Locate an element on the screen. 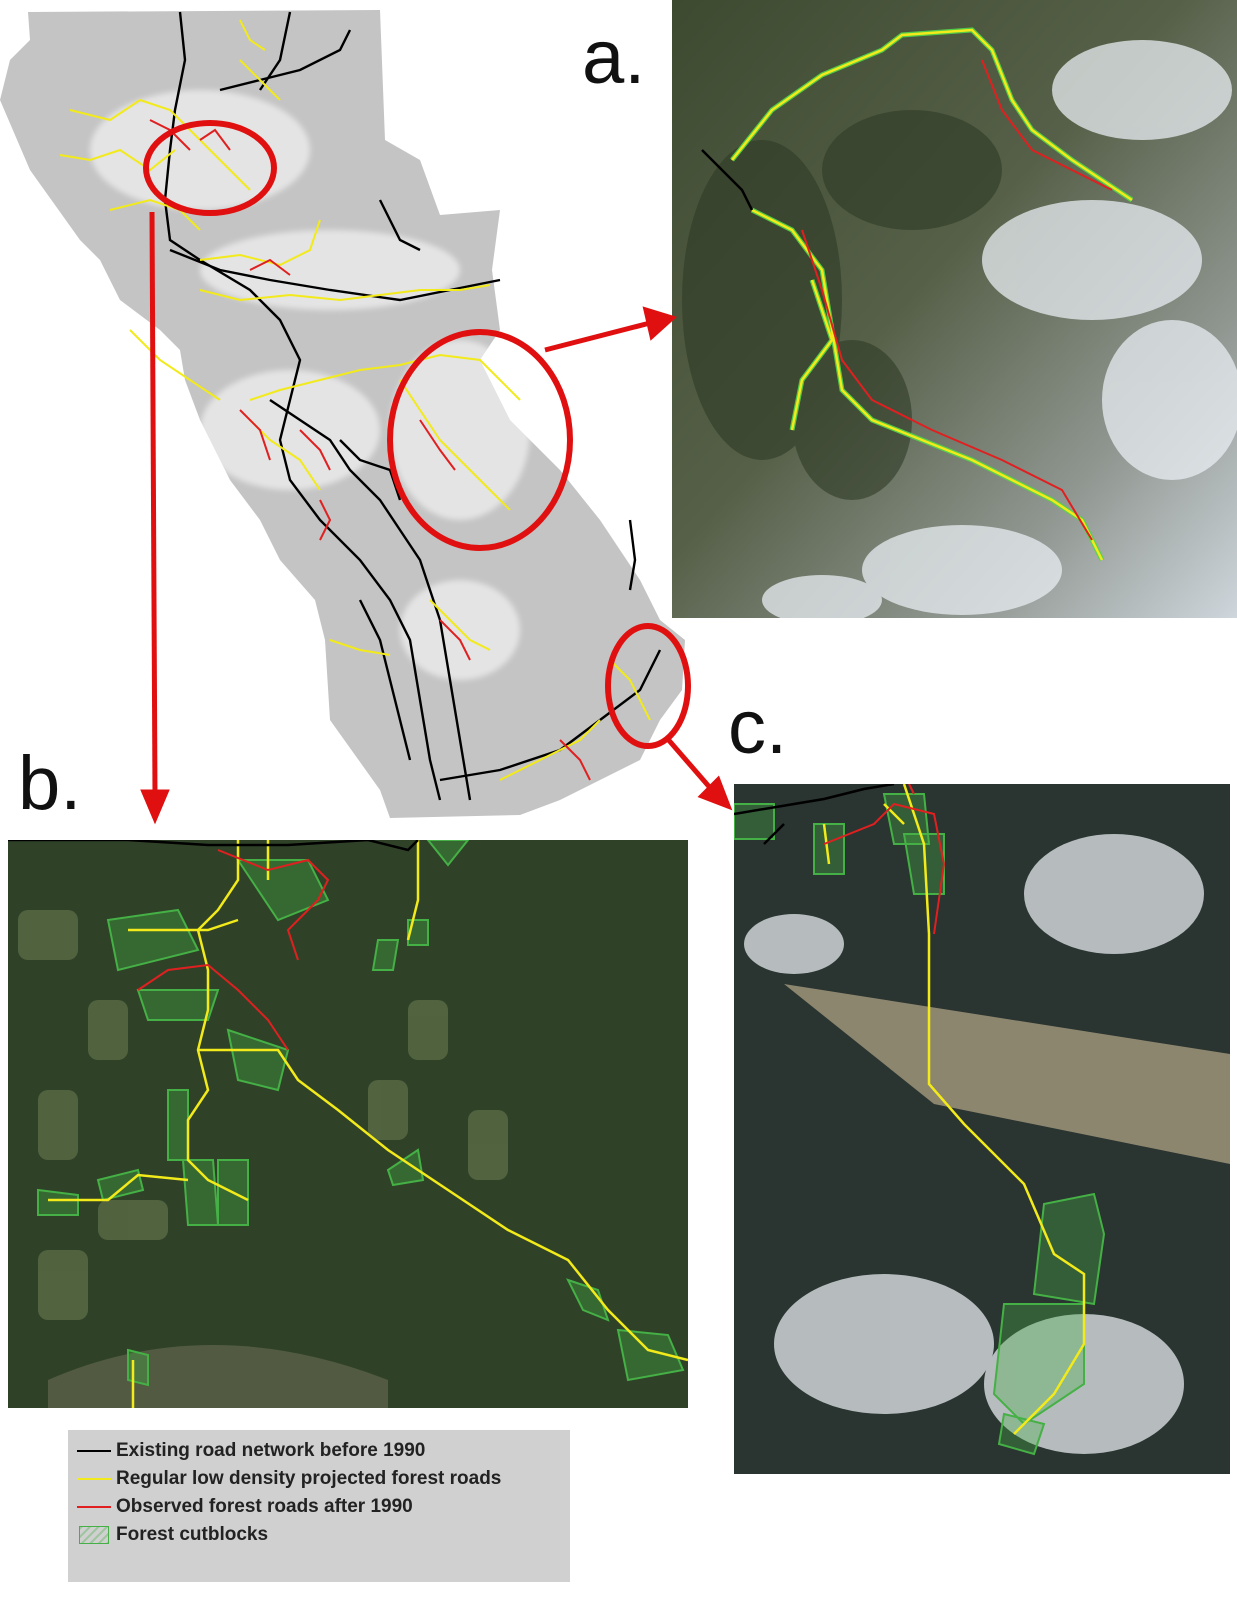 This screenshot has width=1237, height=1600. legend-label: Forest cutblocks is located at coordinates (192, 1534).